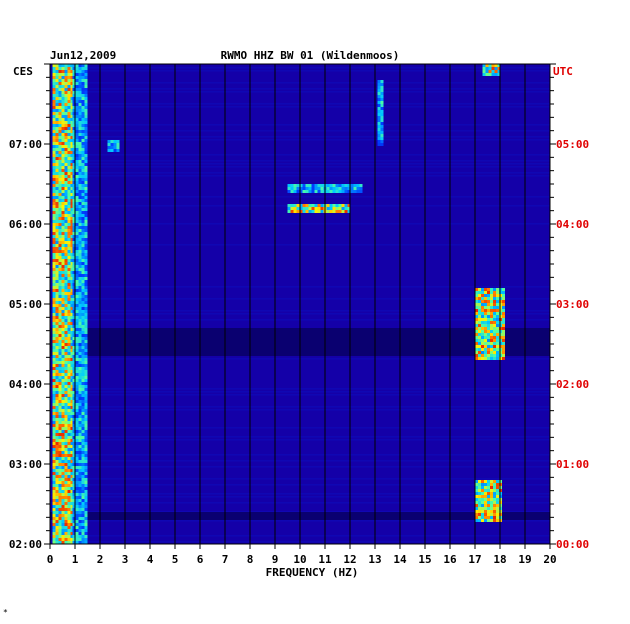  I want to click on left-tick-label: 02:00, so click(25, 544).